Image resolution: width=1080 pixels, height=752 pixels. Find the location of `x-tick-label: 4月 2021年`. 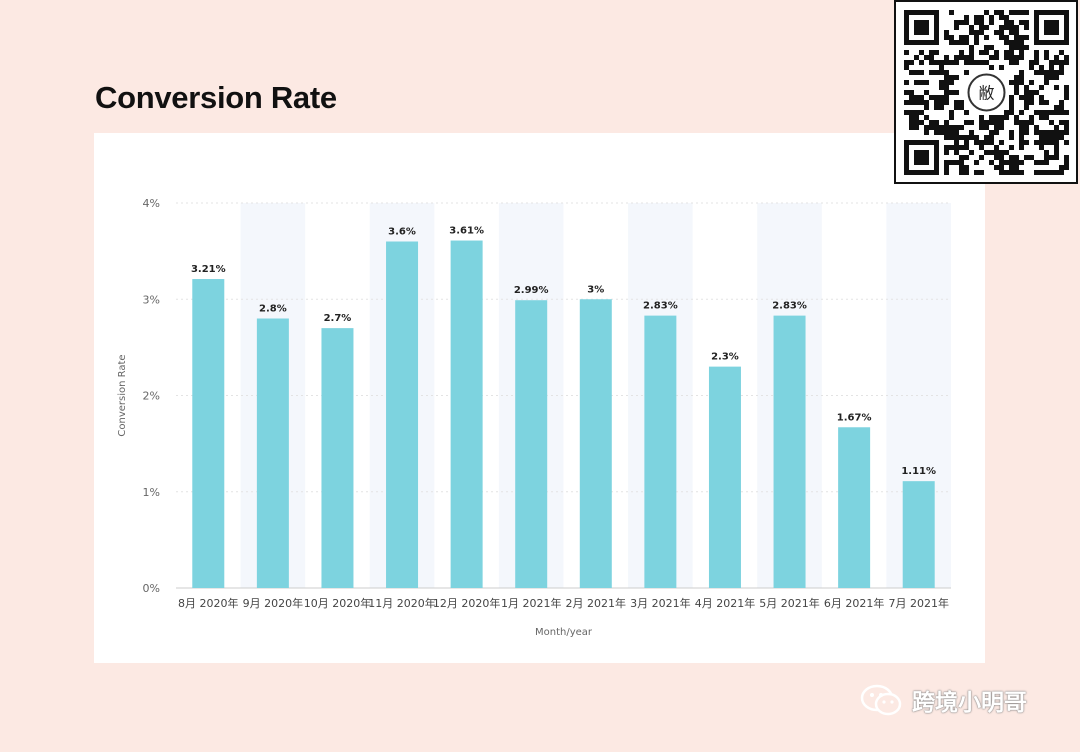

x-tick-label: 4月 2021年 is located at coordinates (725, 603).